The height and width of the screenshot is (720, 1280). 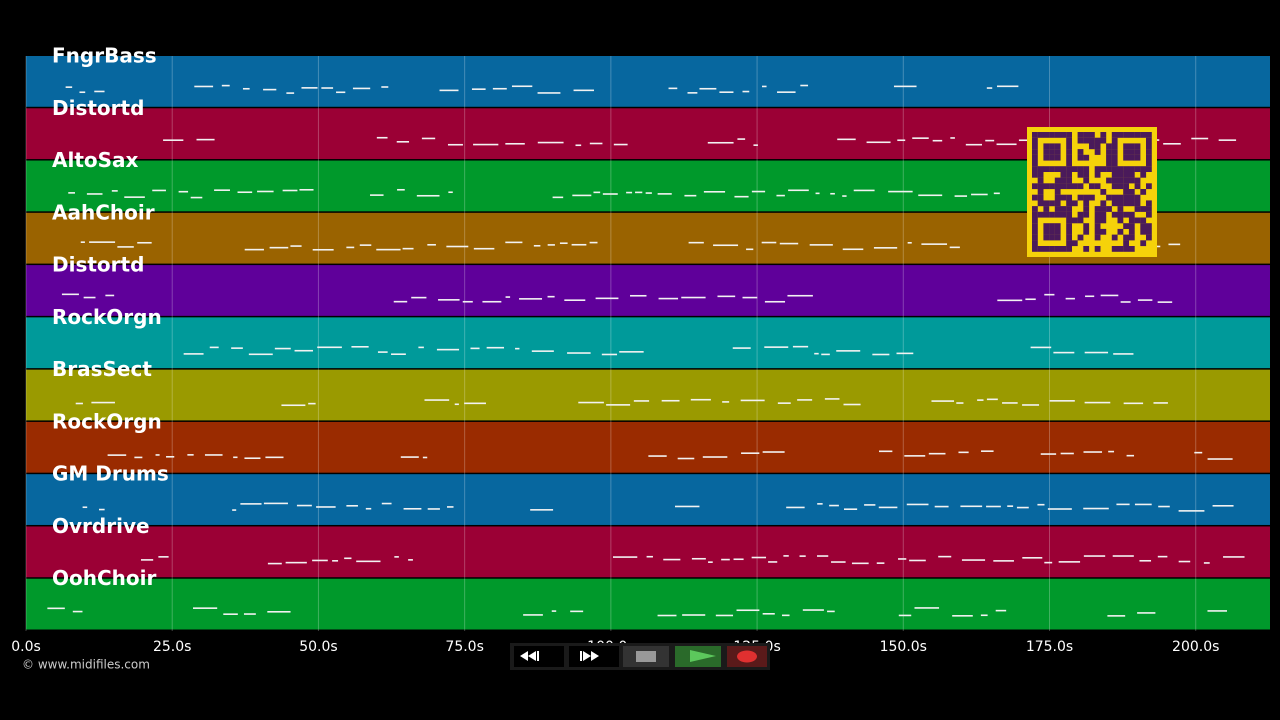 What do you see at coordinates (539, 656) in the screenshot?
I see `rewind-button` at bounding box center [539, 656].